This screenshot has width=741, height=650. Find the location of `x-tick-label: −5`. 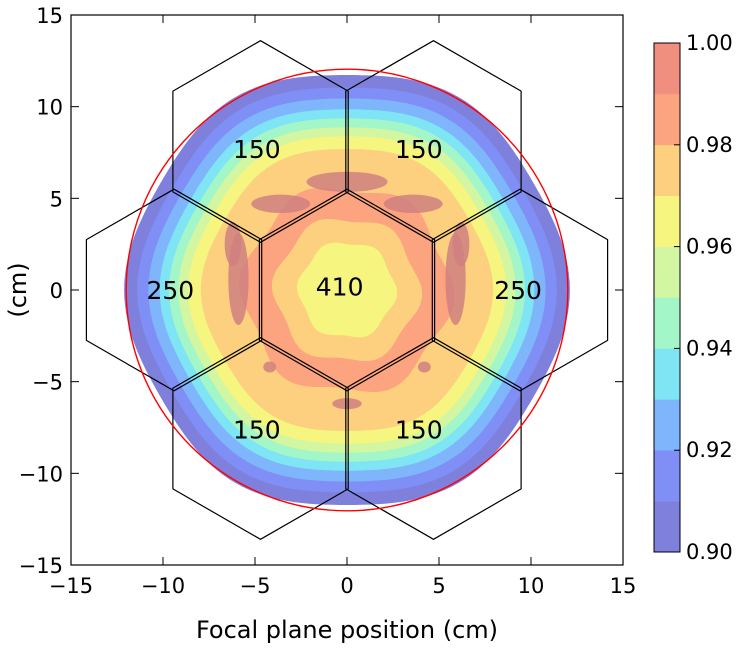

x-tick-label: −5 is located at coordinates (255, 586).